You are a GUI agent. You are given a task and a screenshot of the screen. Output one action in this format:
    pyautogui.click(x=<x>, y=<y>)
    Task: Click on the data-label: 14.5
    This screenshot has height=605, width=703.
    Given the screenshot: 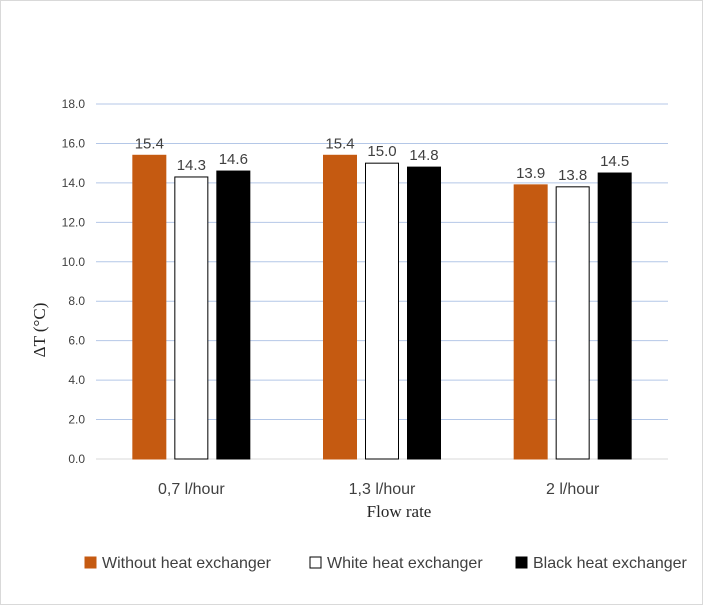 What is the action you would take?
    pyautogui.click(x=614, y=161)
    